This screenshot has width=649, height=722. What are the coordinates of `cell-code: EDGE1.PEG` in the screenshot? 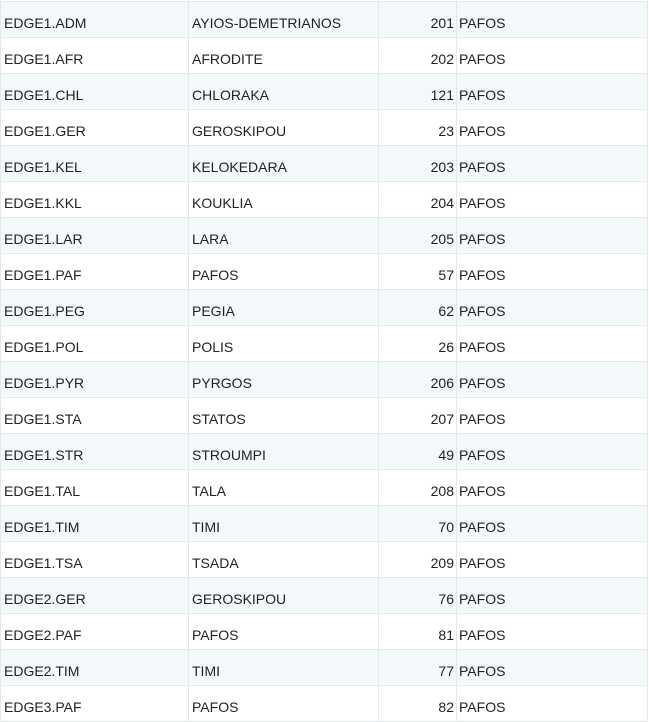 It's located at (94, 307).